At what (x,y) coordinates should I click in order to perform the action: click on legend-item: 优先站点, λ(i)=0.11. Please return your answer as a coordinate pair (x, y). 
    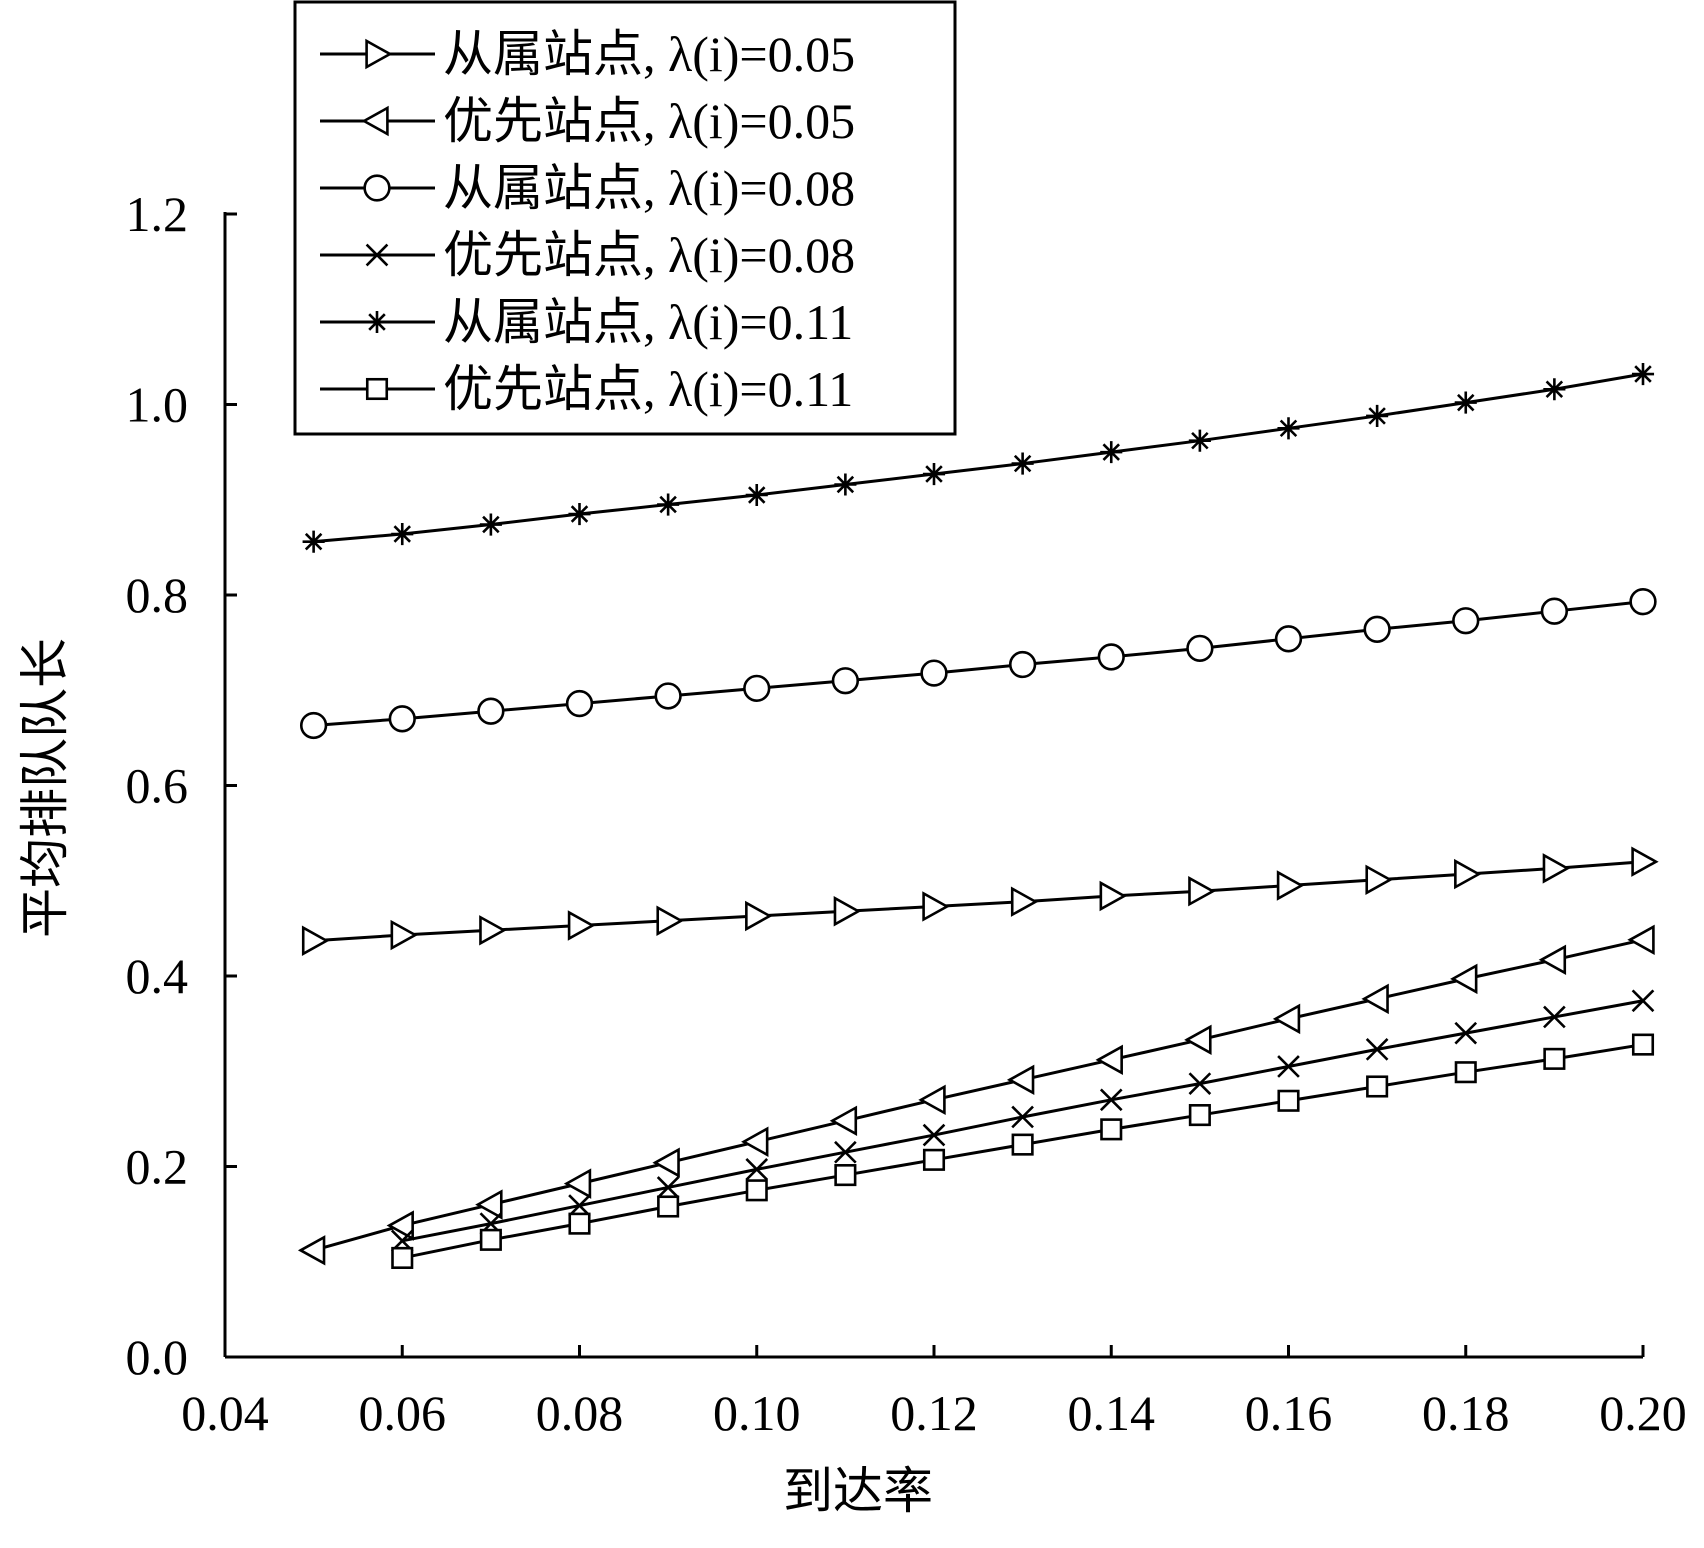
    Looking at the image, I should click on (586, 389).